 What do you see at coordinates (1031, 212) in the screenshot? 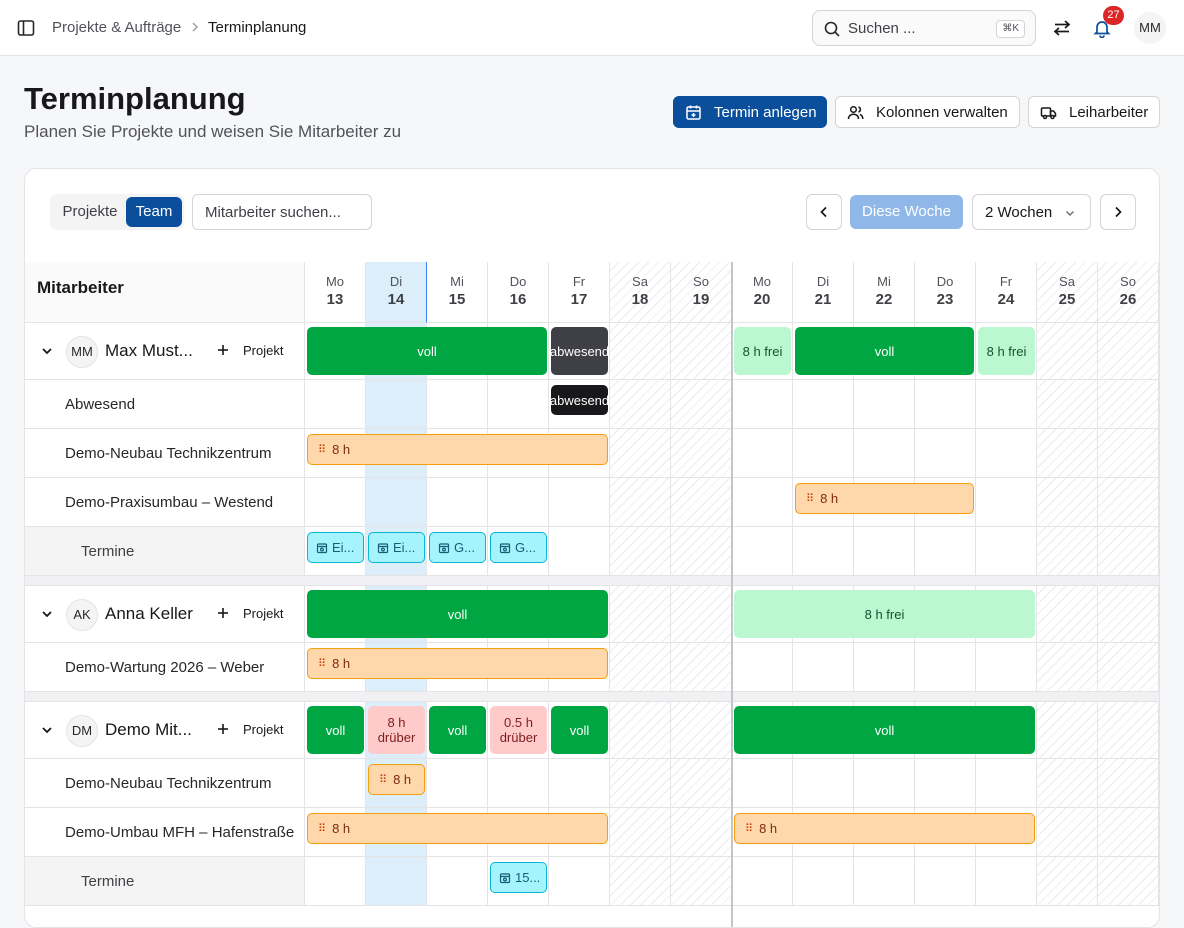
I see `range-select: 2 Wochen` at bounding box center [1031, 212].